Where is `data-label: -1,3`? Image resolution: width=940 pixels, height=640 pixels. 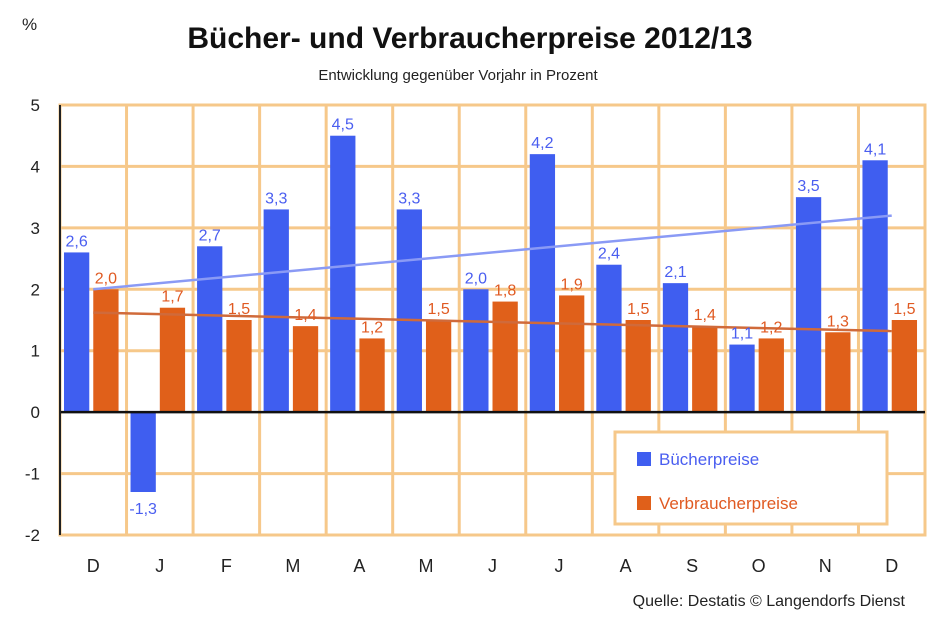 data-label: -1,3 is located at coordinates (143, 509).